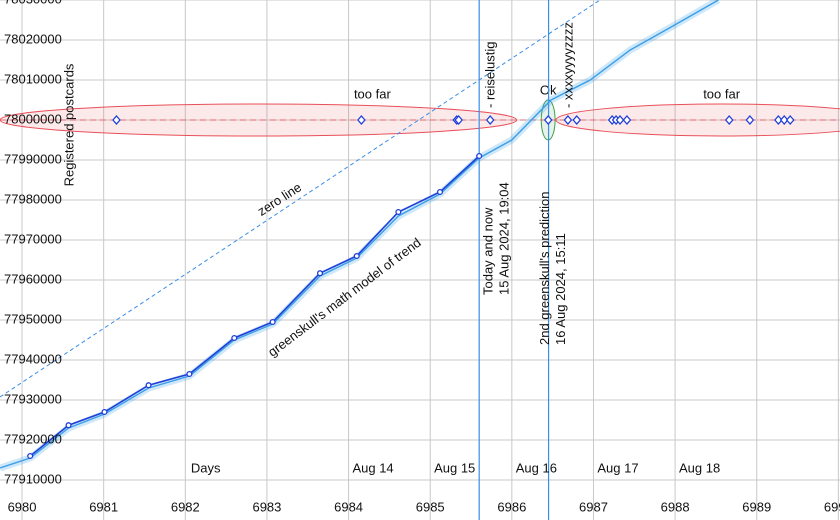  What do you see at coordinates (504, 238) in the screenshot?
I see `marker-label: 15 Aug 2024, 19:04` at bounding box center [504, 238].